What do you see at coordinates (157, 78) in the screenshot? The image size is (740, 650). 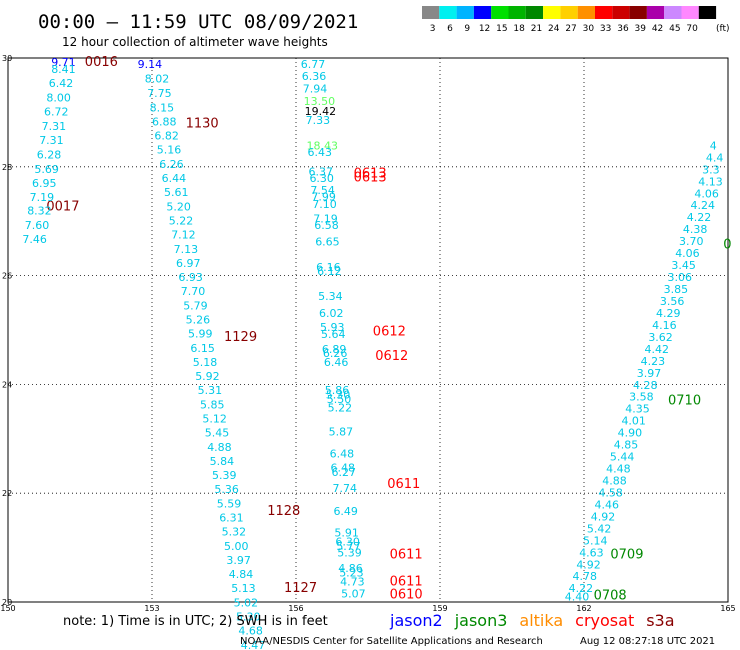 I see `wave-height-value: 8.02` at bounding box center [157, 78].